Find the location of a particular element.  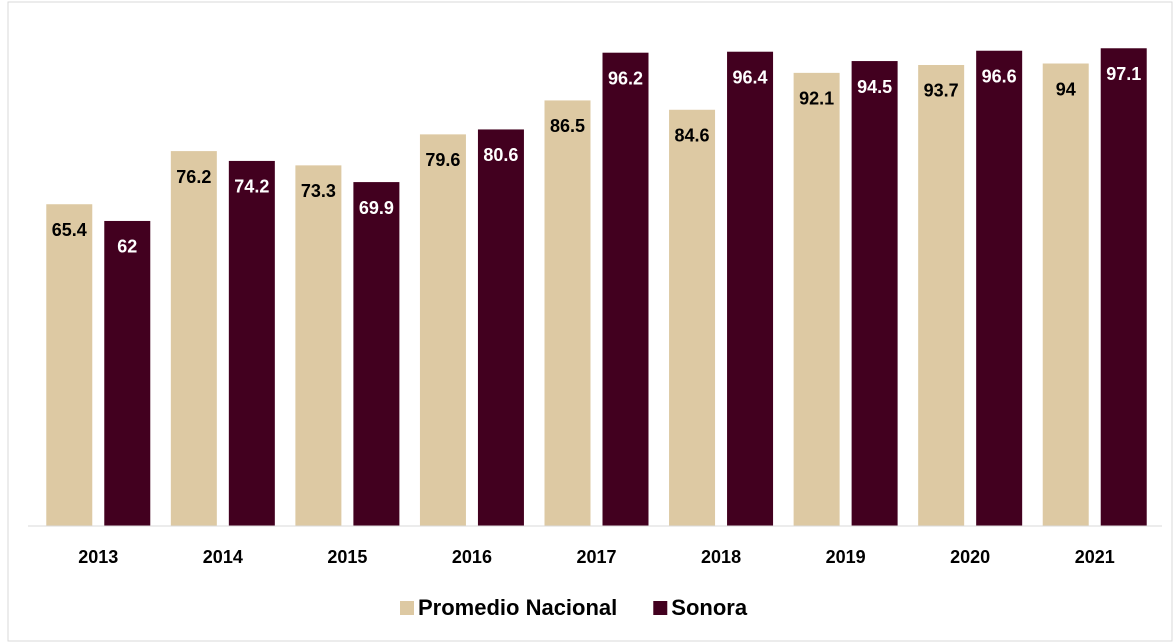

data-label: 79.6 is located at coordinates (442, 160).